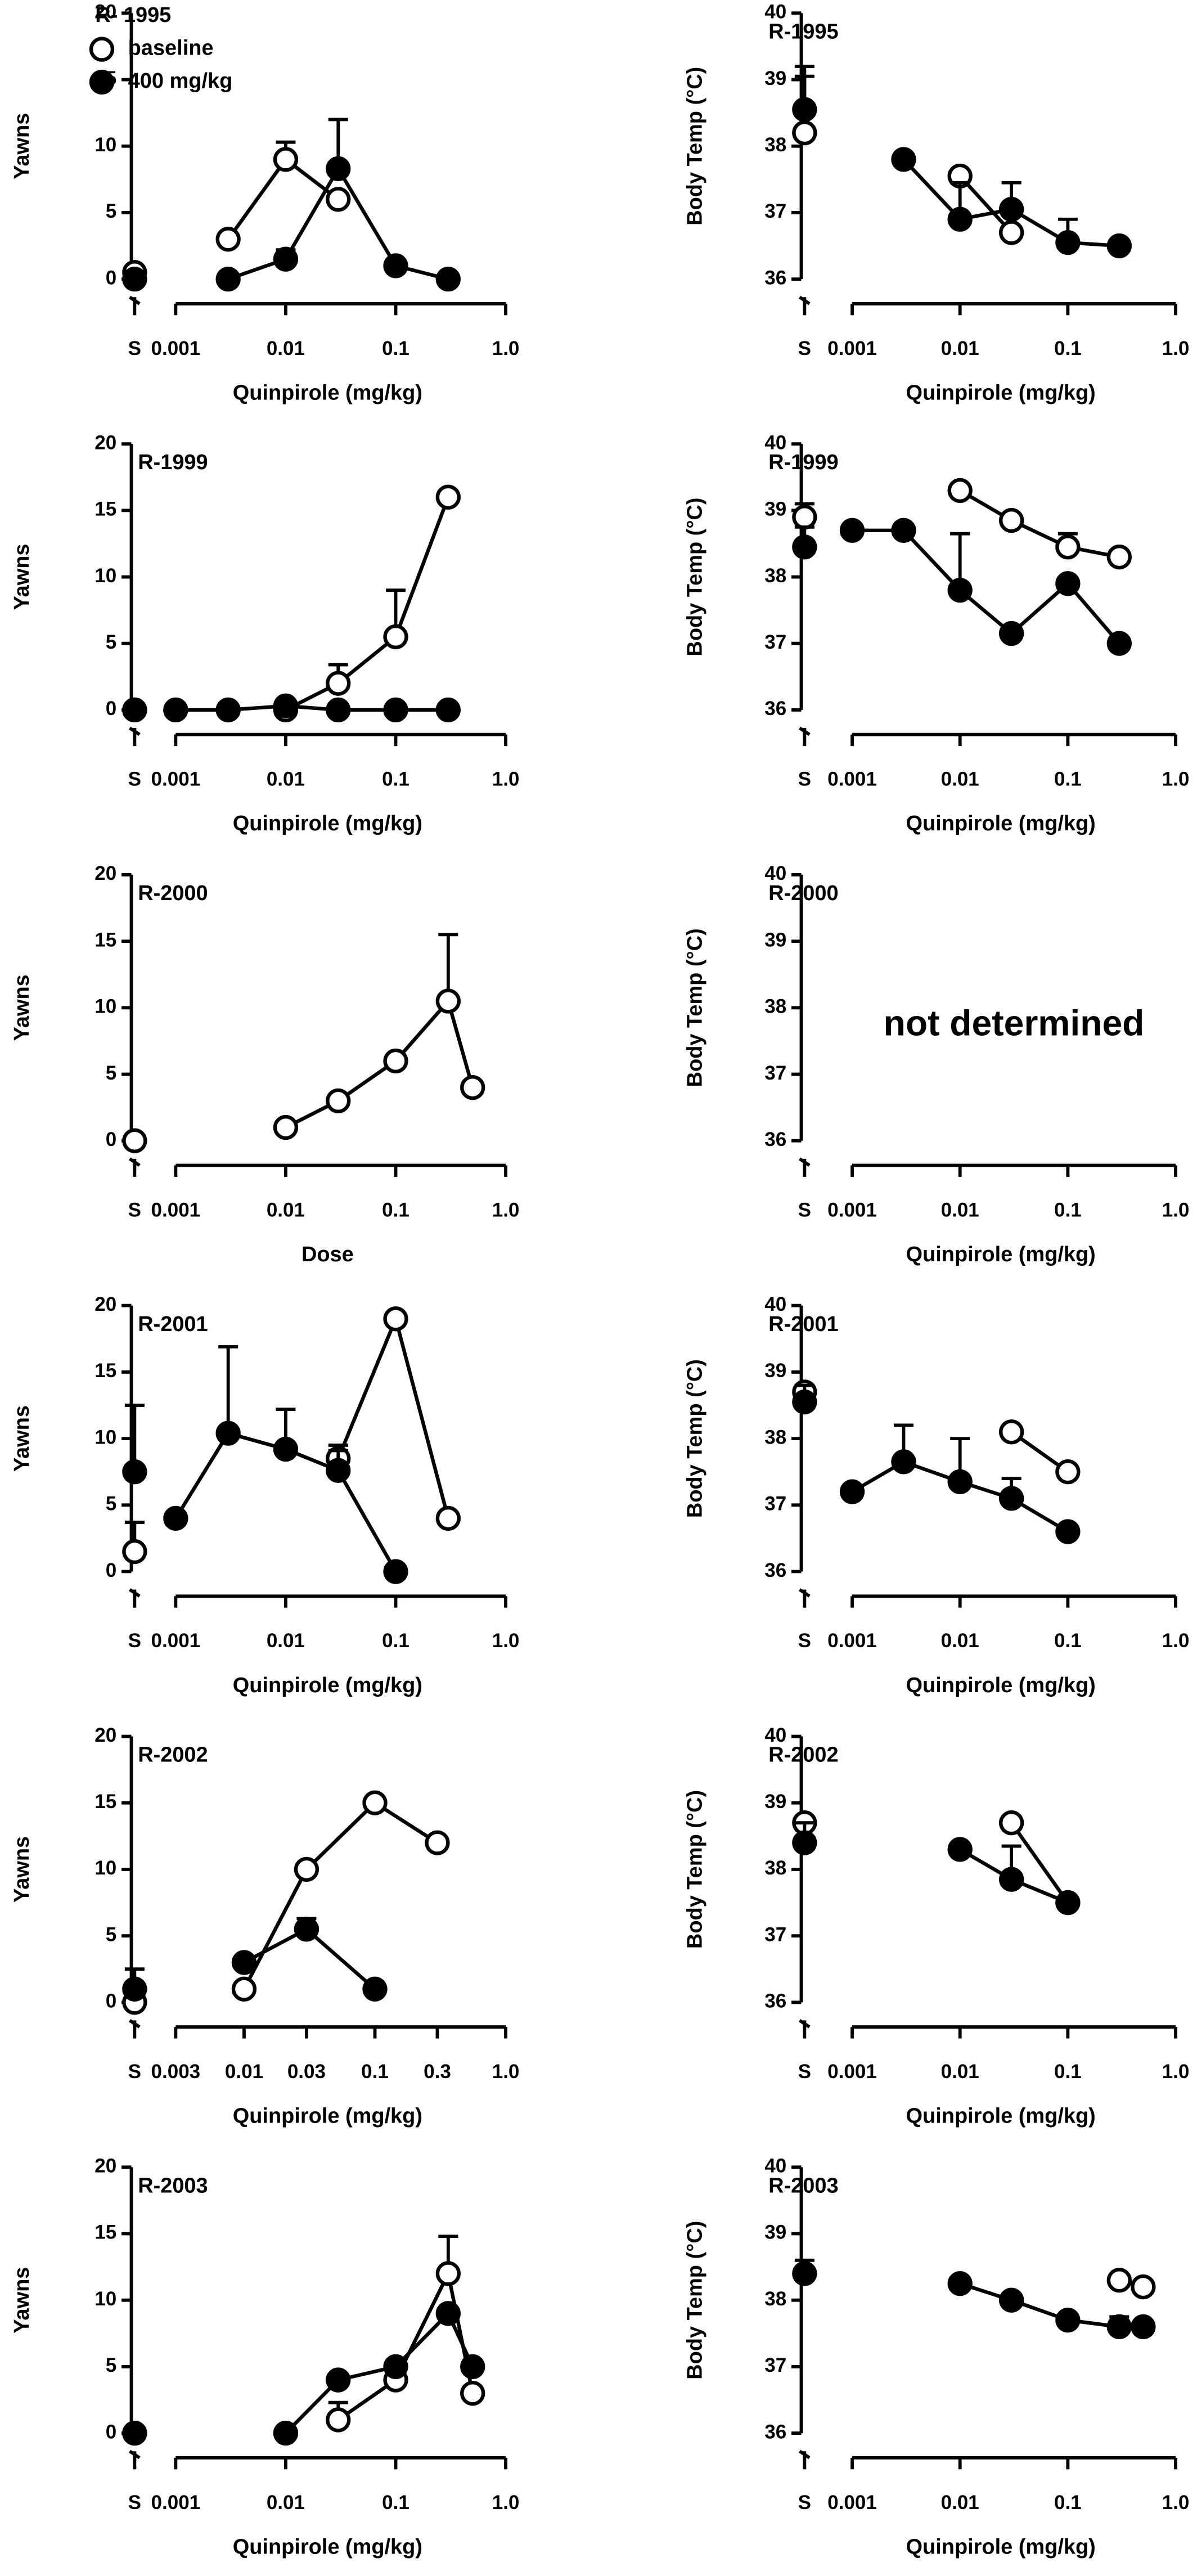  I want to click on panel-title: R-1995, so click(803, 31).